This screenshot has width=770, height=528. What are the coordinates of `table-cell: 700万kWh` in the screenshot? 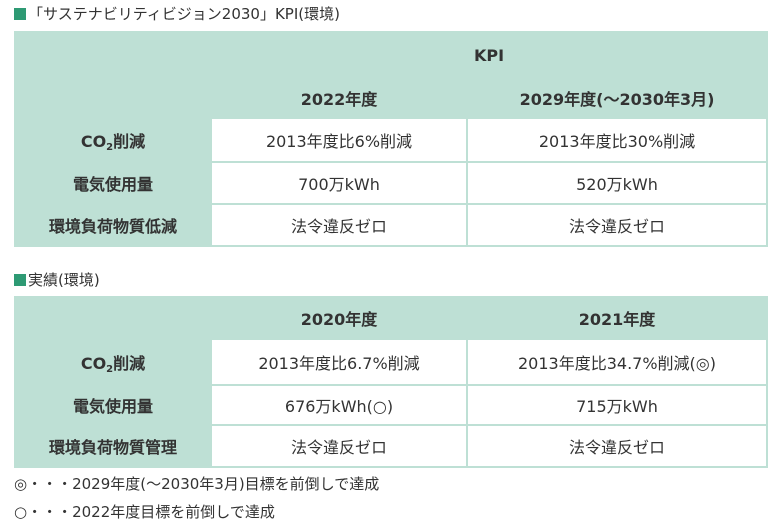 It's located at (339, 183).